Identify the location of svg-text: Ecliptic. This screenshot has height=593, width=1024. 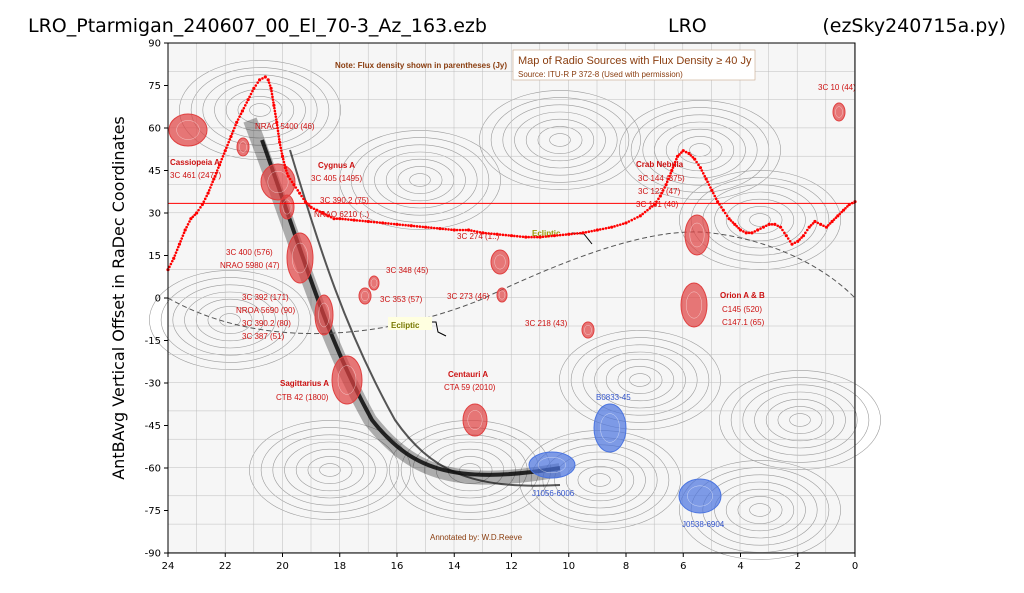
(405, 325).